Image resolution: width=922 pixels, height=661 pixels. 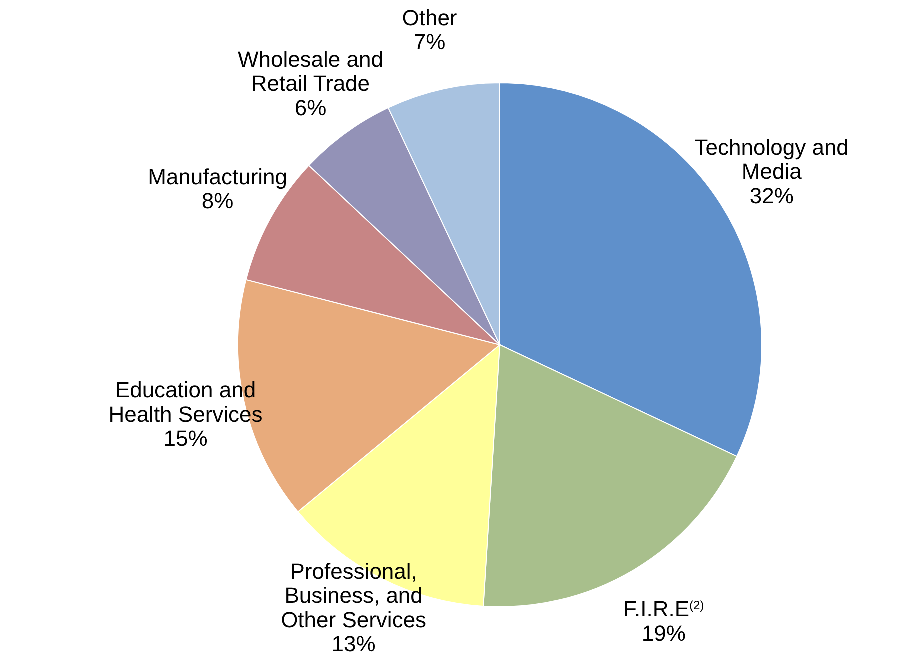 What do you see at coordinates (430, 41) in the screenshot?
I see `data-label: 7%` at bounding box center [430, 41].